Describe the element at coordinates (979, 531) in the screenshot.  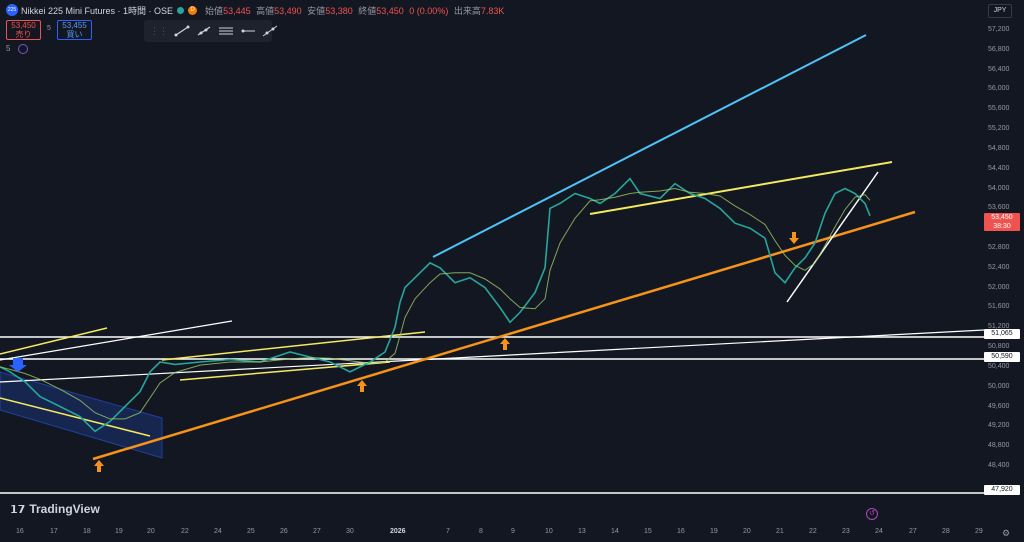
I see `x-tick-label: 29` at that location.